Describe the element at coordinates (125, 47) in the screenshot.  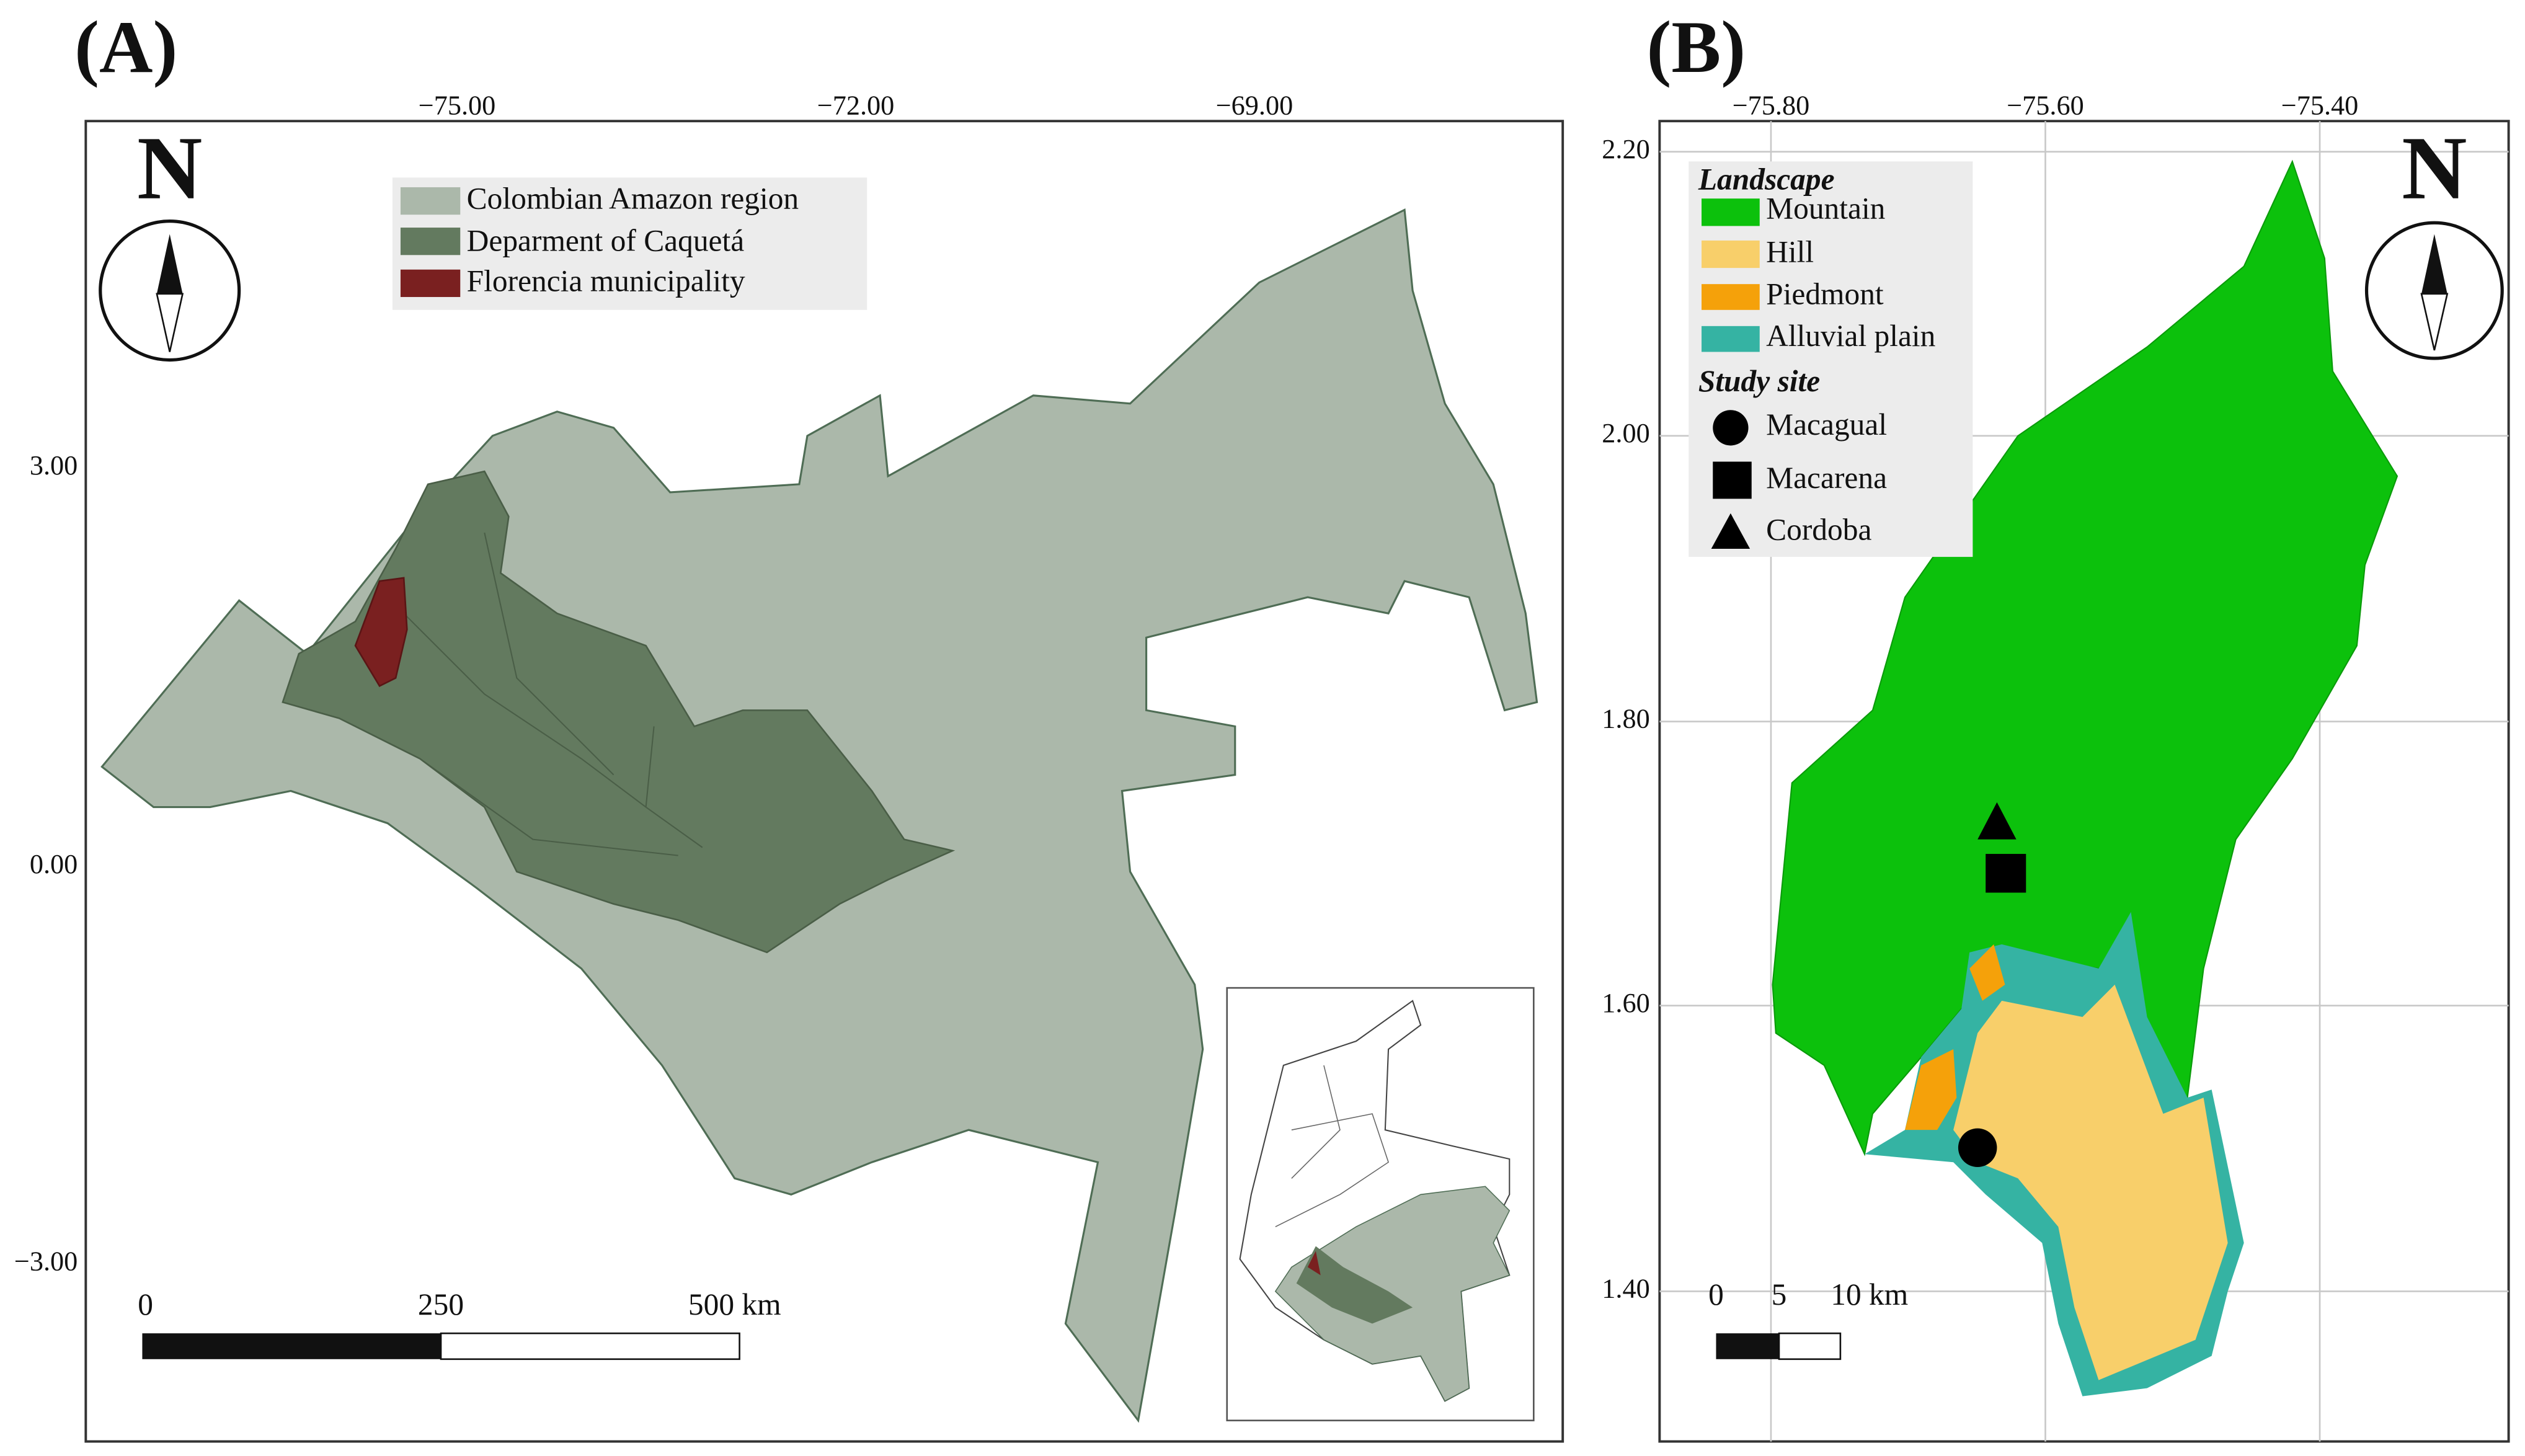
I see `panel-label: (A)` at that location.